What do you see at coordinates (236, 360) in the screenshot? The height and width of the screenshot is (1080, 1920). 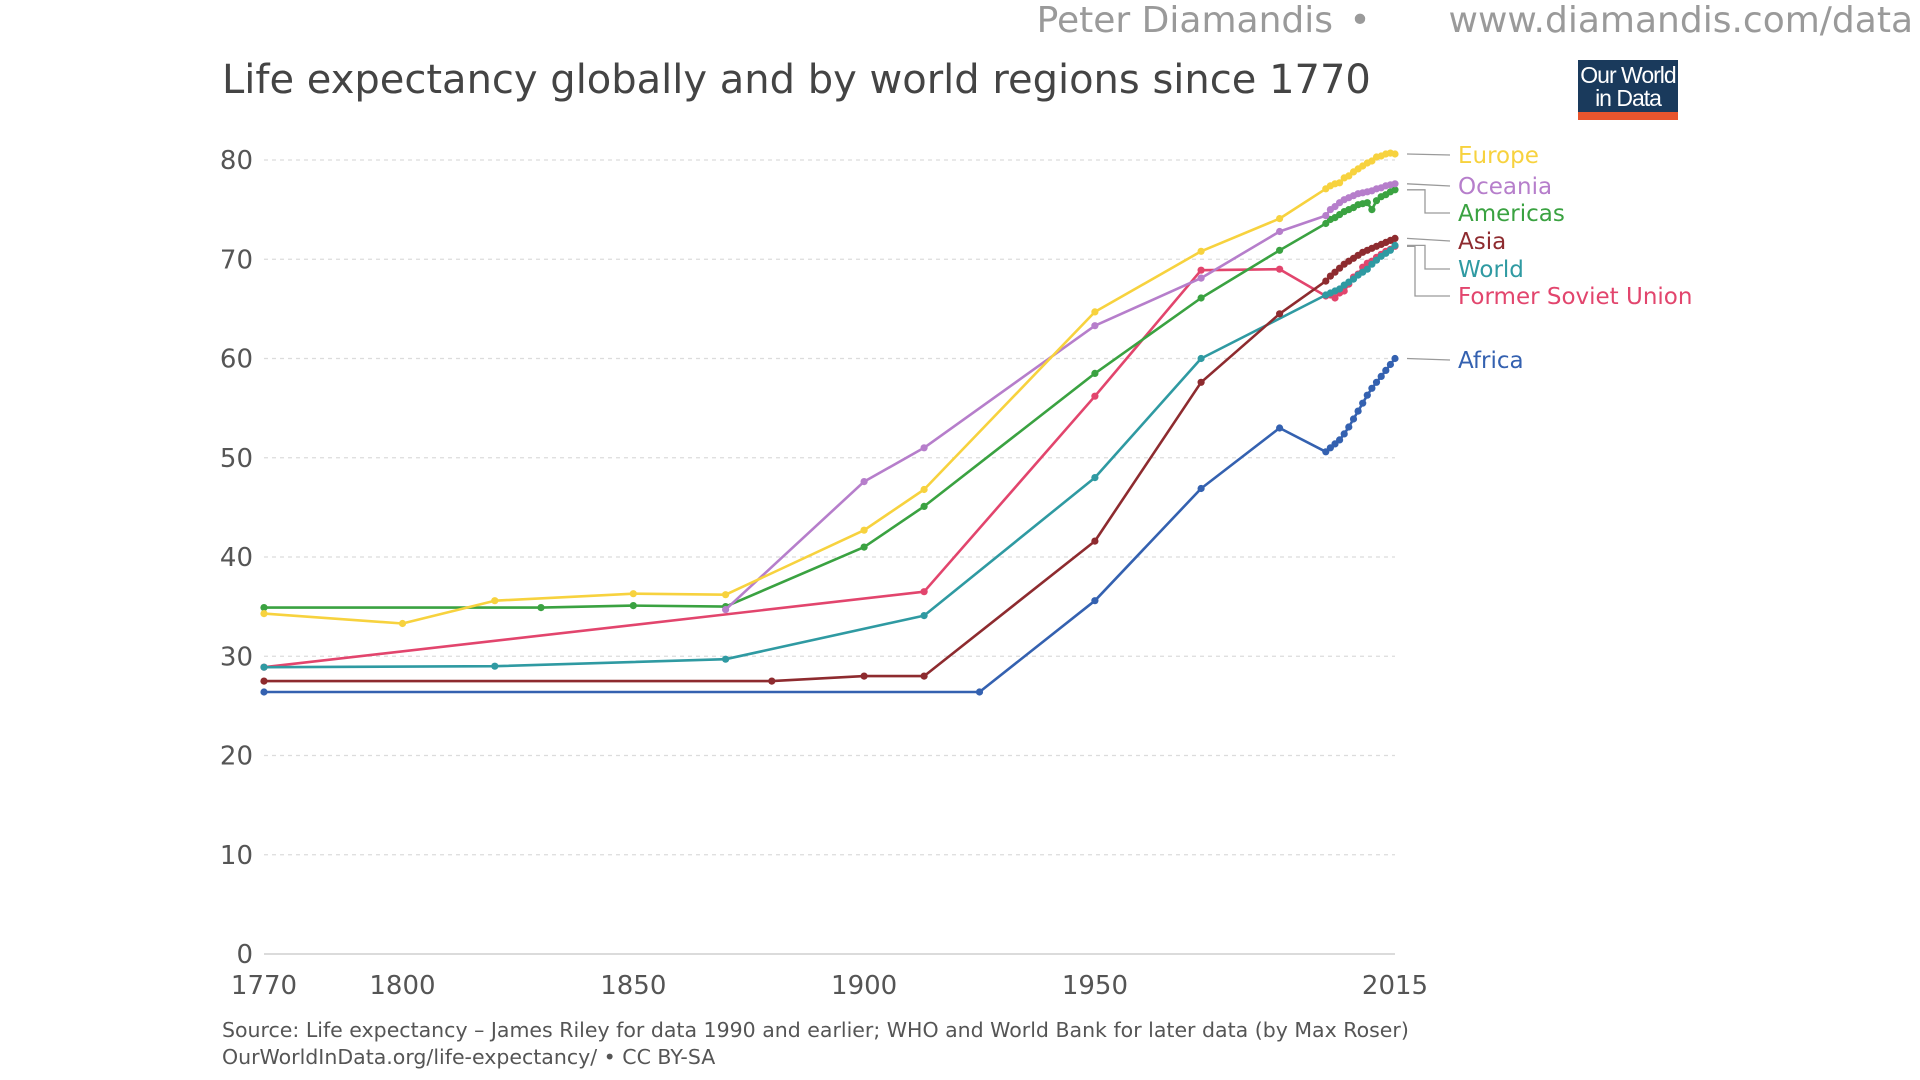 I see `y-tick-label: 60` at bounding box center [236, 360].